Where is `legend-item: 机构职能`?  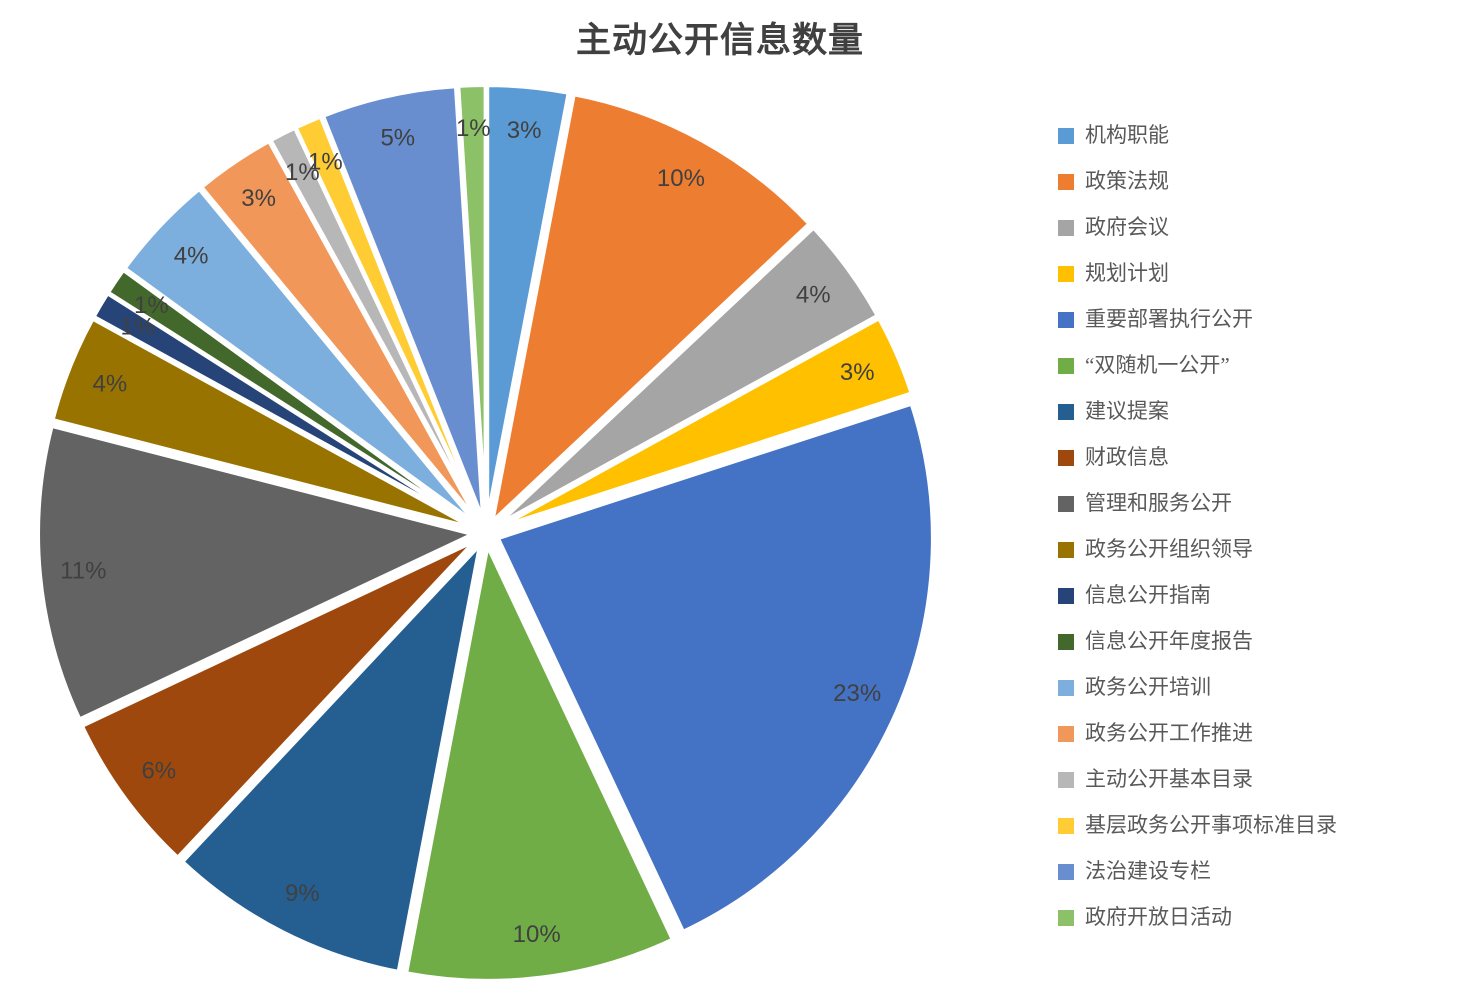
legend-item: 机构职能 is located at coordinates (1197, 135).